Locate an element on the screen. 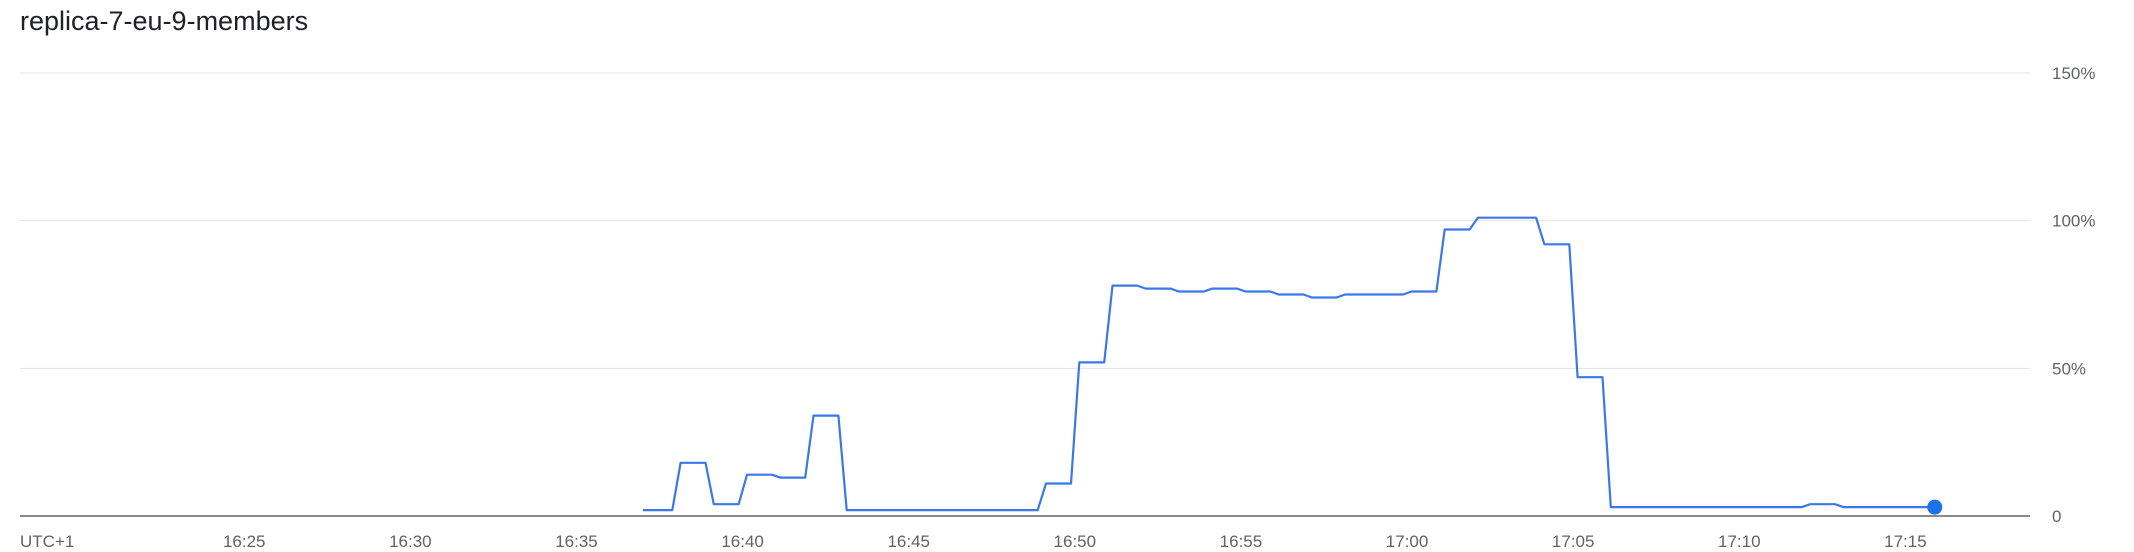 Image resolution: width=2134 pixels, height=552 pixels. x-tick-label: 16:40 is located at coordinates (742, 541).